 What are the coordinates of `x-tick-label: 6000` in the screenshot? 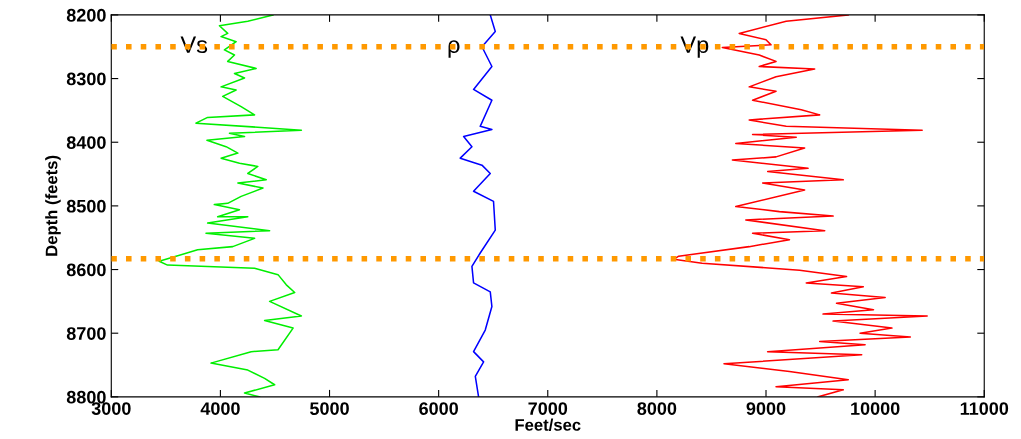 It's located at (438, 408).